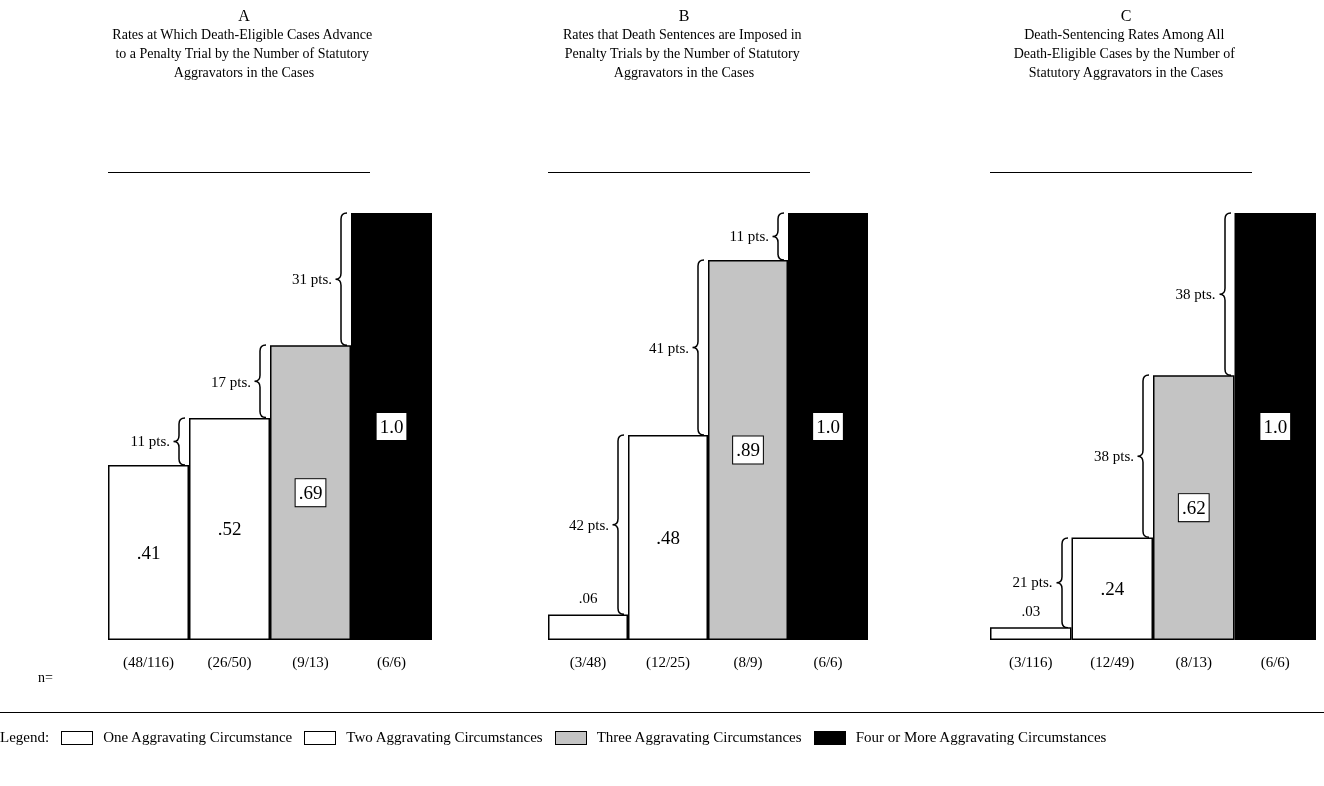  Describe the element at coordinates (748, 450) in the screenshot. I see `data-label: .89` at that location.